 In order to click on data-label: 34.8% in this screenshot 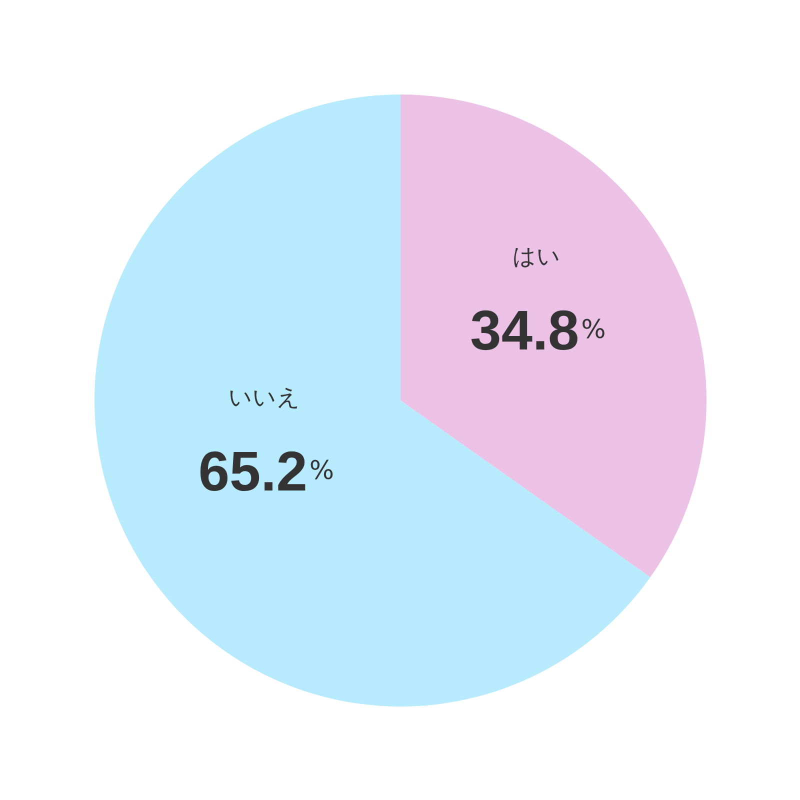, I will do `click(538, 330)`.